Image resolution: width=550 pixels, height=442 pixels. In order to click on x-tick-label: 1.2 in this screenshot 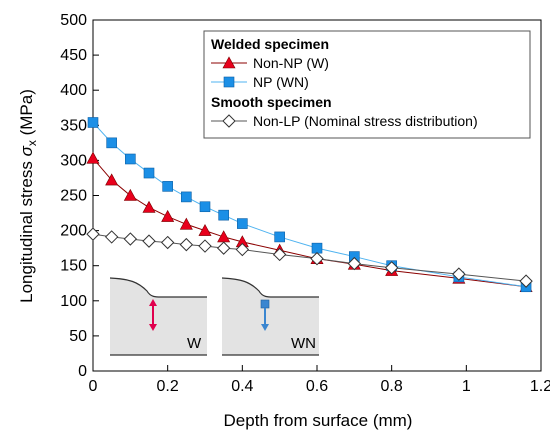, I will do `click(540, 386)`.